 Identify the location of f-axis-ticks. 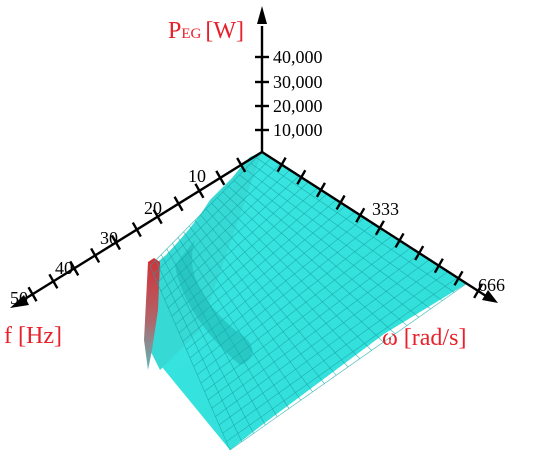
(137, 229).